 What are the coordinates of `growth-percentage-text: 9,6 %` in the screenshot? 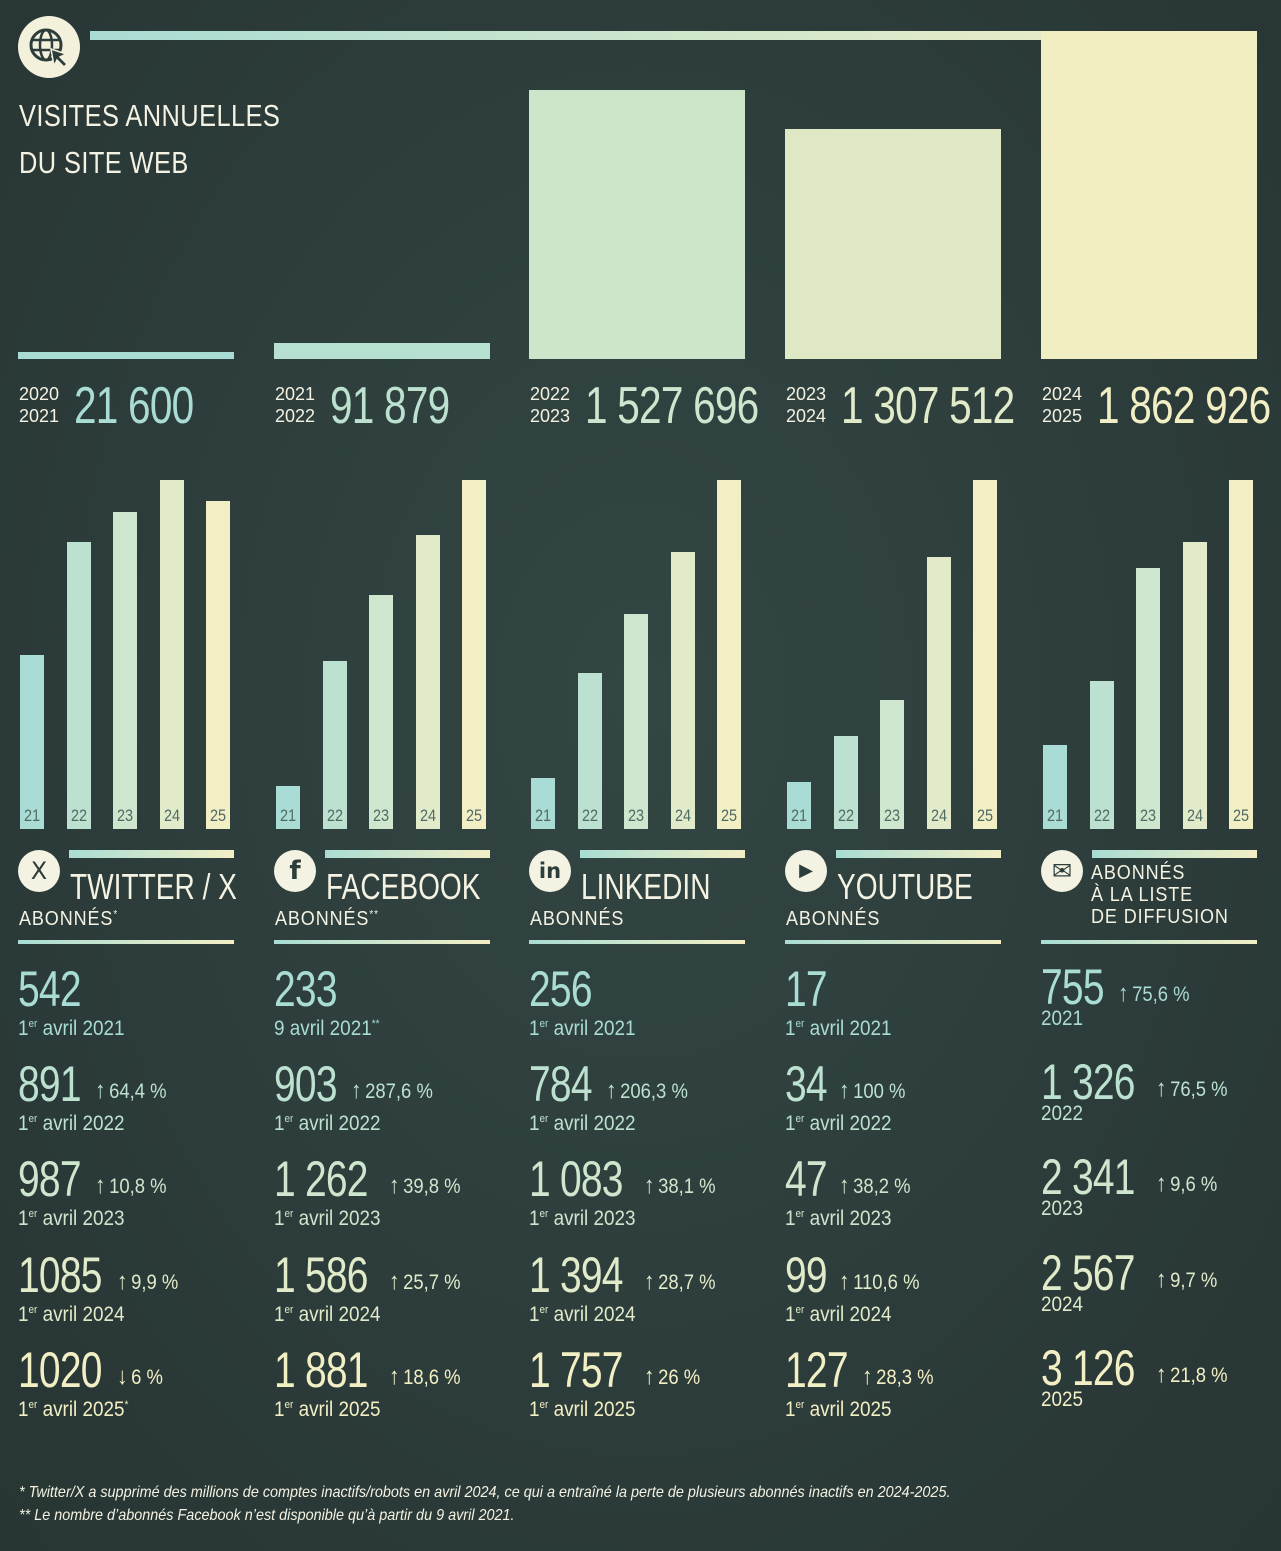 It's located at (1194, 1184).